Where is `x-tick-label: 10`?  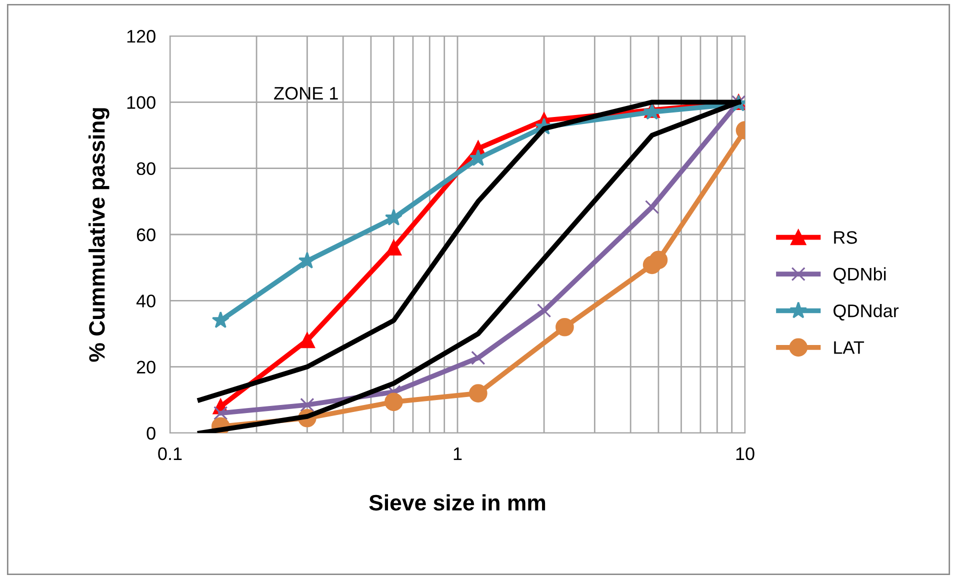
x-tick-label: 10 is located at coordinates (745, 453).